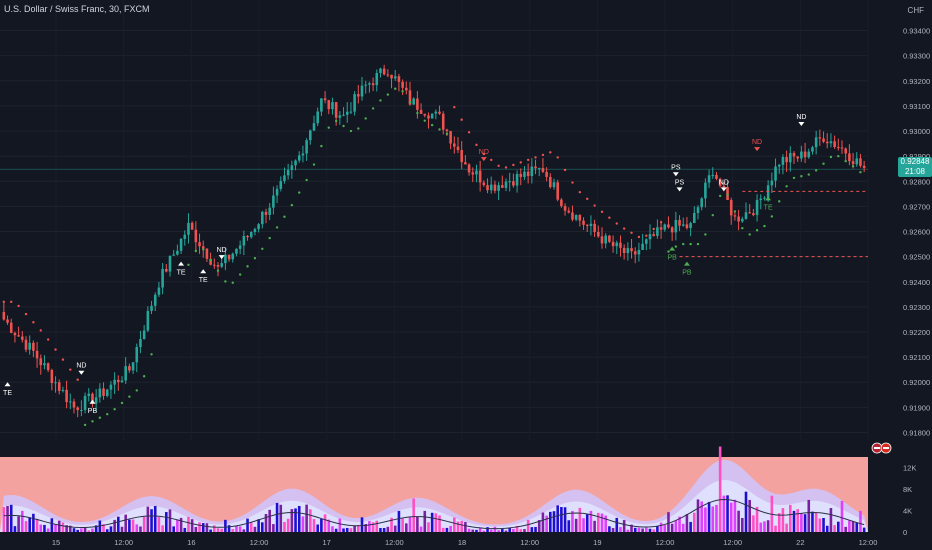  What do you see at coordinates (326, 542) in the screenshot?
I see `time-tick-label: 17` at bounding box center [326, 542].